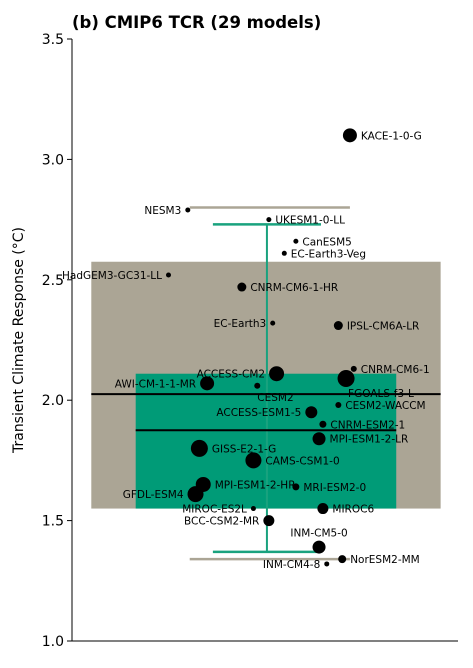  Describe the element at coordinates (112, 276) in the screenshot. I see `model-label: HadGEM3-GC31-LL` at that location.